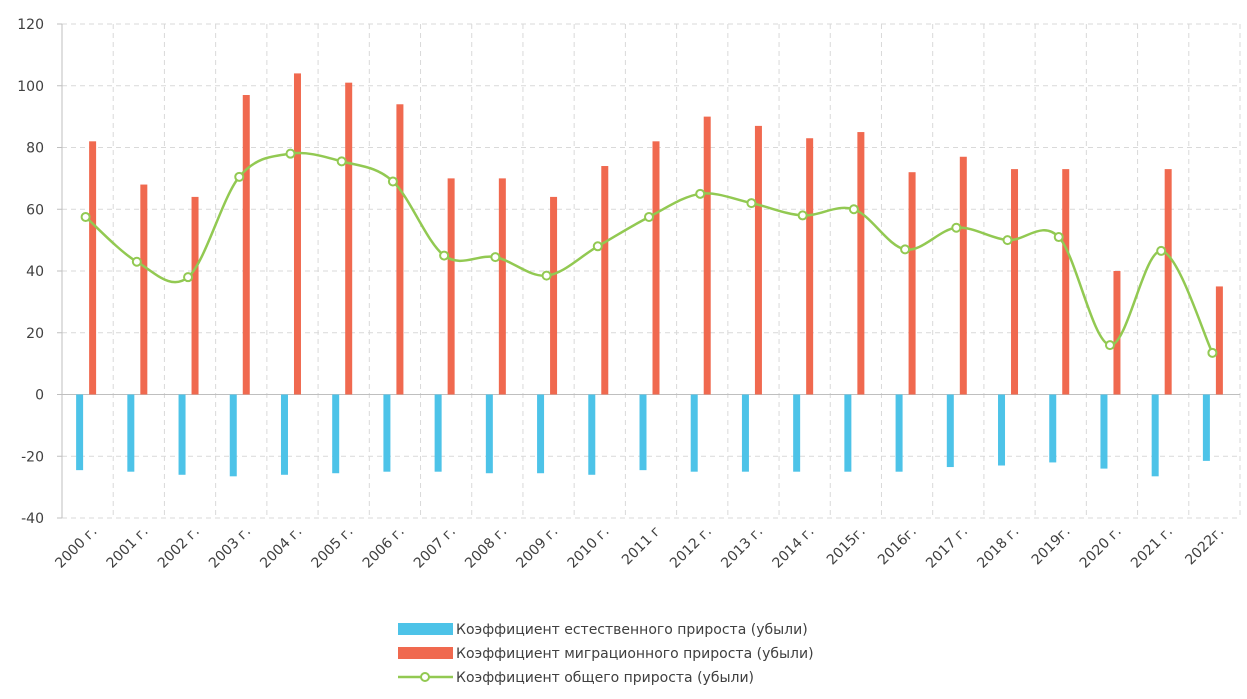 Image resolution: width=1247 pixels, height=699 pixels. What do you see at coordinates (897, 546) in the screenshot?
I see `x-tick-label: 2016г.` at bounding box center [897, 546].